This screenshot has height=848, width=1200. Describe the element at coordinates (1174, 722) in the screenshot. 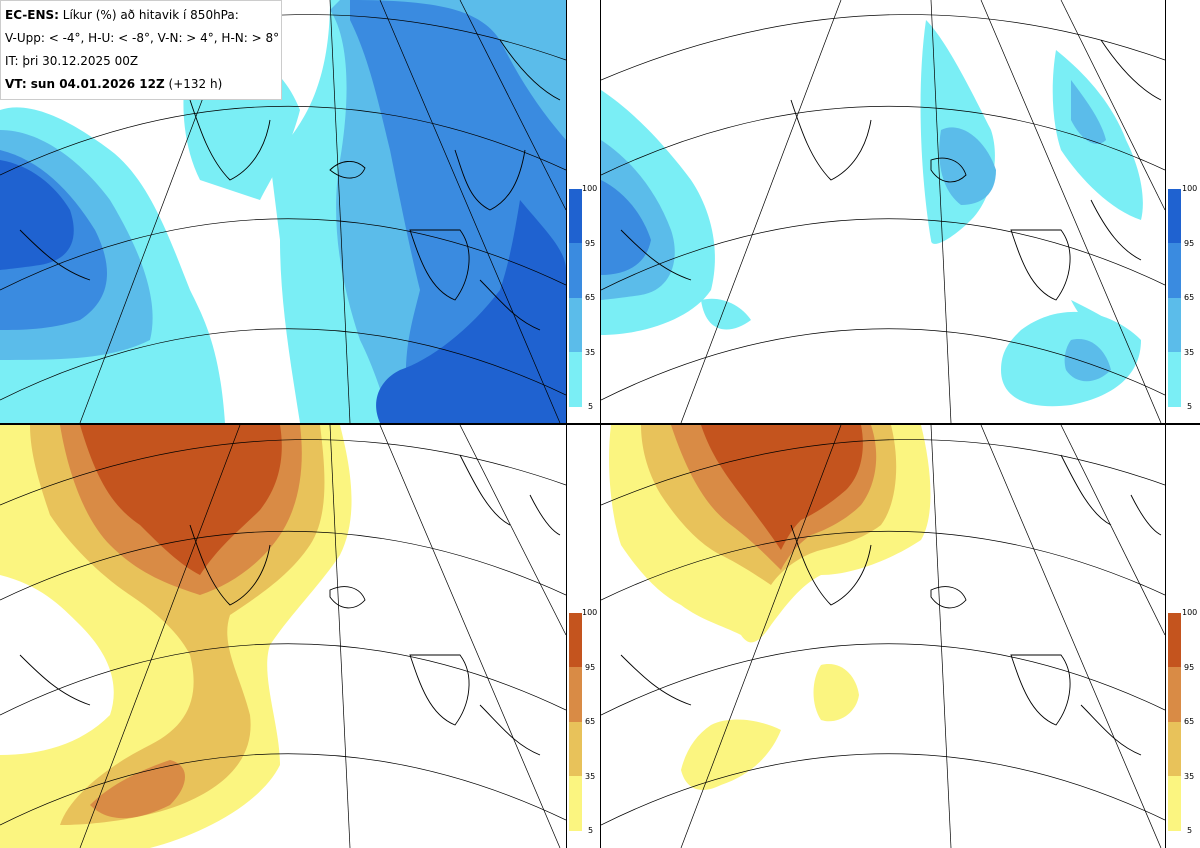

I see `colorbar-warm-h-n` at that location.